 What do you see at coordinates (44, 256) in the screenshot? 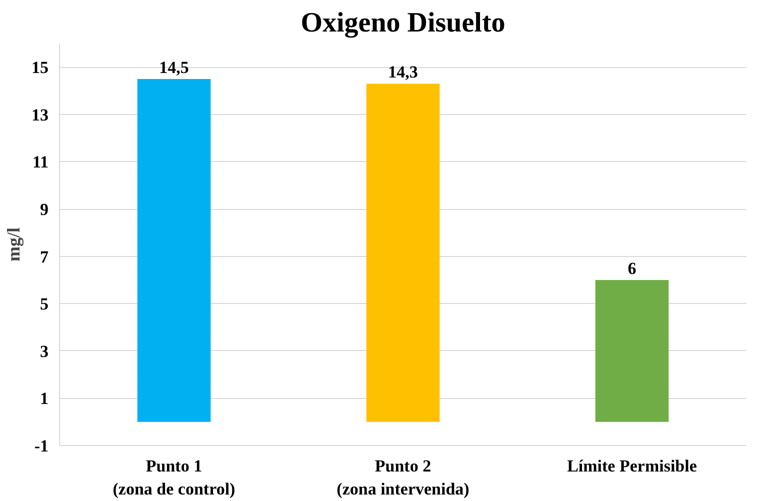
I see `y-tick-label: 7` at bounding box center [44, 256].